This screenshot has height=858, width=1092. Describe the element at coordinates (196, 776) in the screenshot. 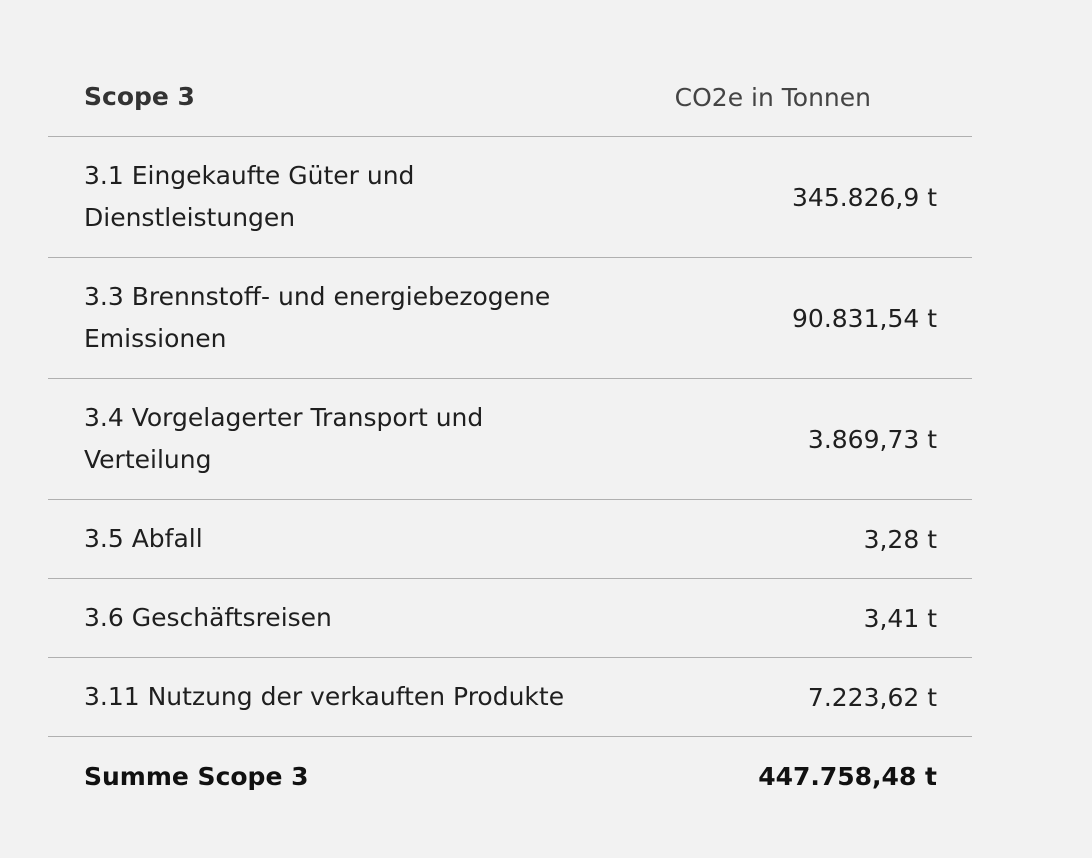

I see `total-label: Summe Scope 3` at that location.